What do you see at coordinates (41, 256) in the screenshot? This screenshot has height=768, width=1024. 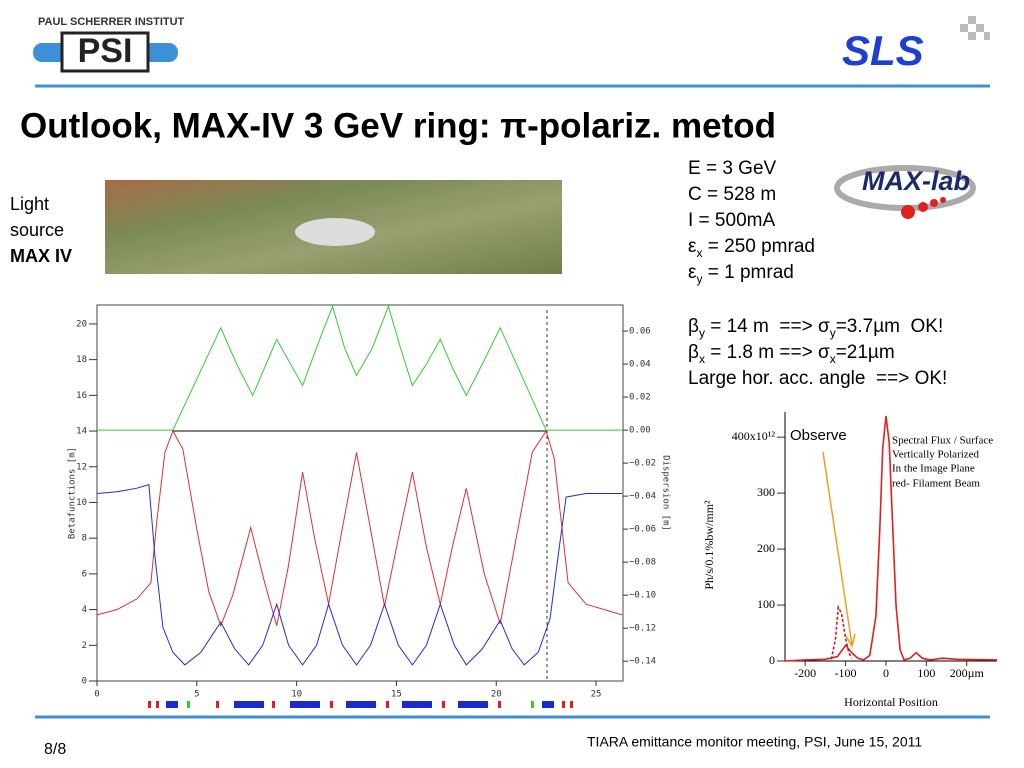 I see `side-label: MAX IV` at bounding box center [41, 256].